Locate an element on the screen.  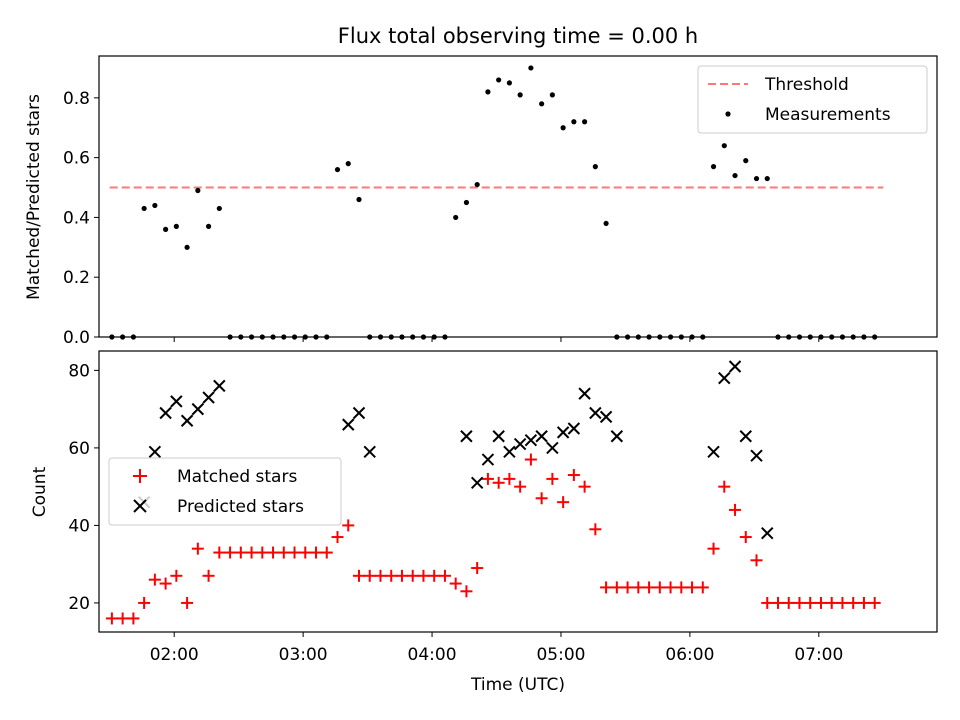
bottom-legend-box is located at coordinates (225, 491).